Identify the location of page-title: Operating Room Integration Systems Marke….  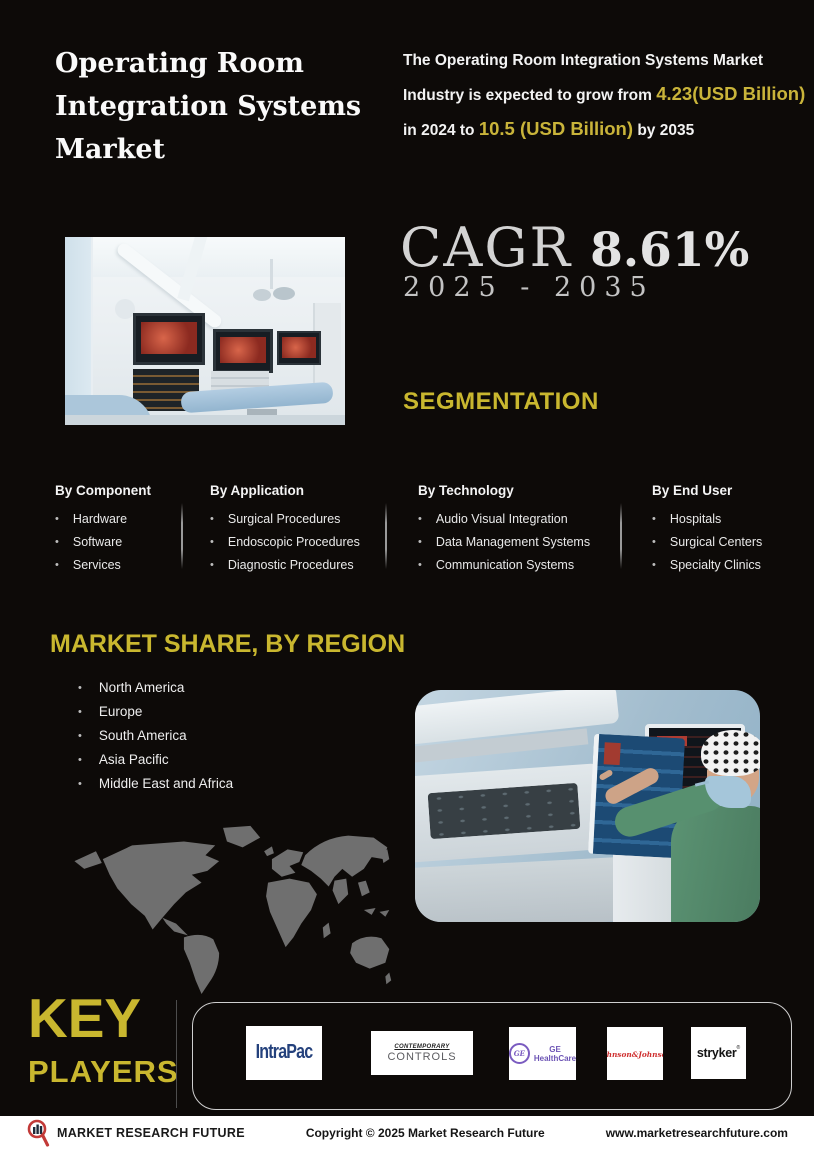
(208, 106).